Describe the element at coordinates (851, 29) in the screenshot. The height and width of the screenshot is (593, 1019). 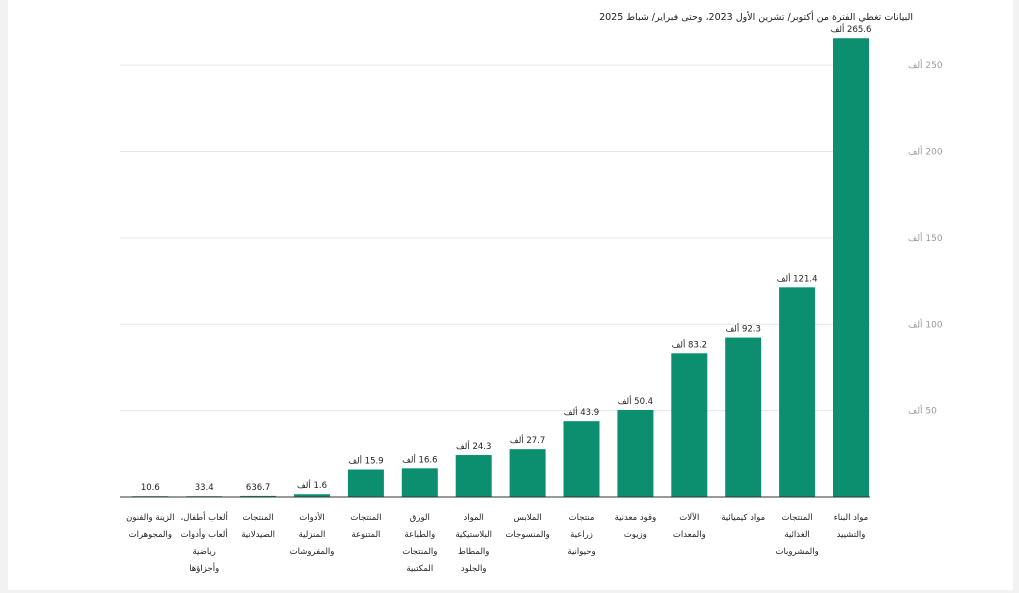
I see `value-label: 265.6 ألف` at that location.